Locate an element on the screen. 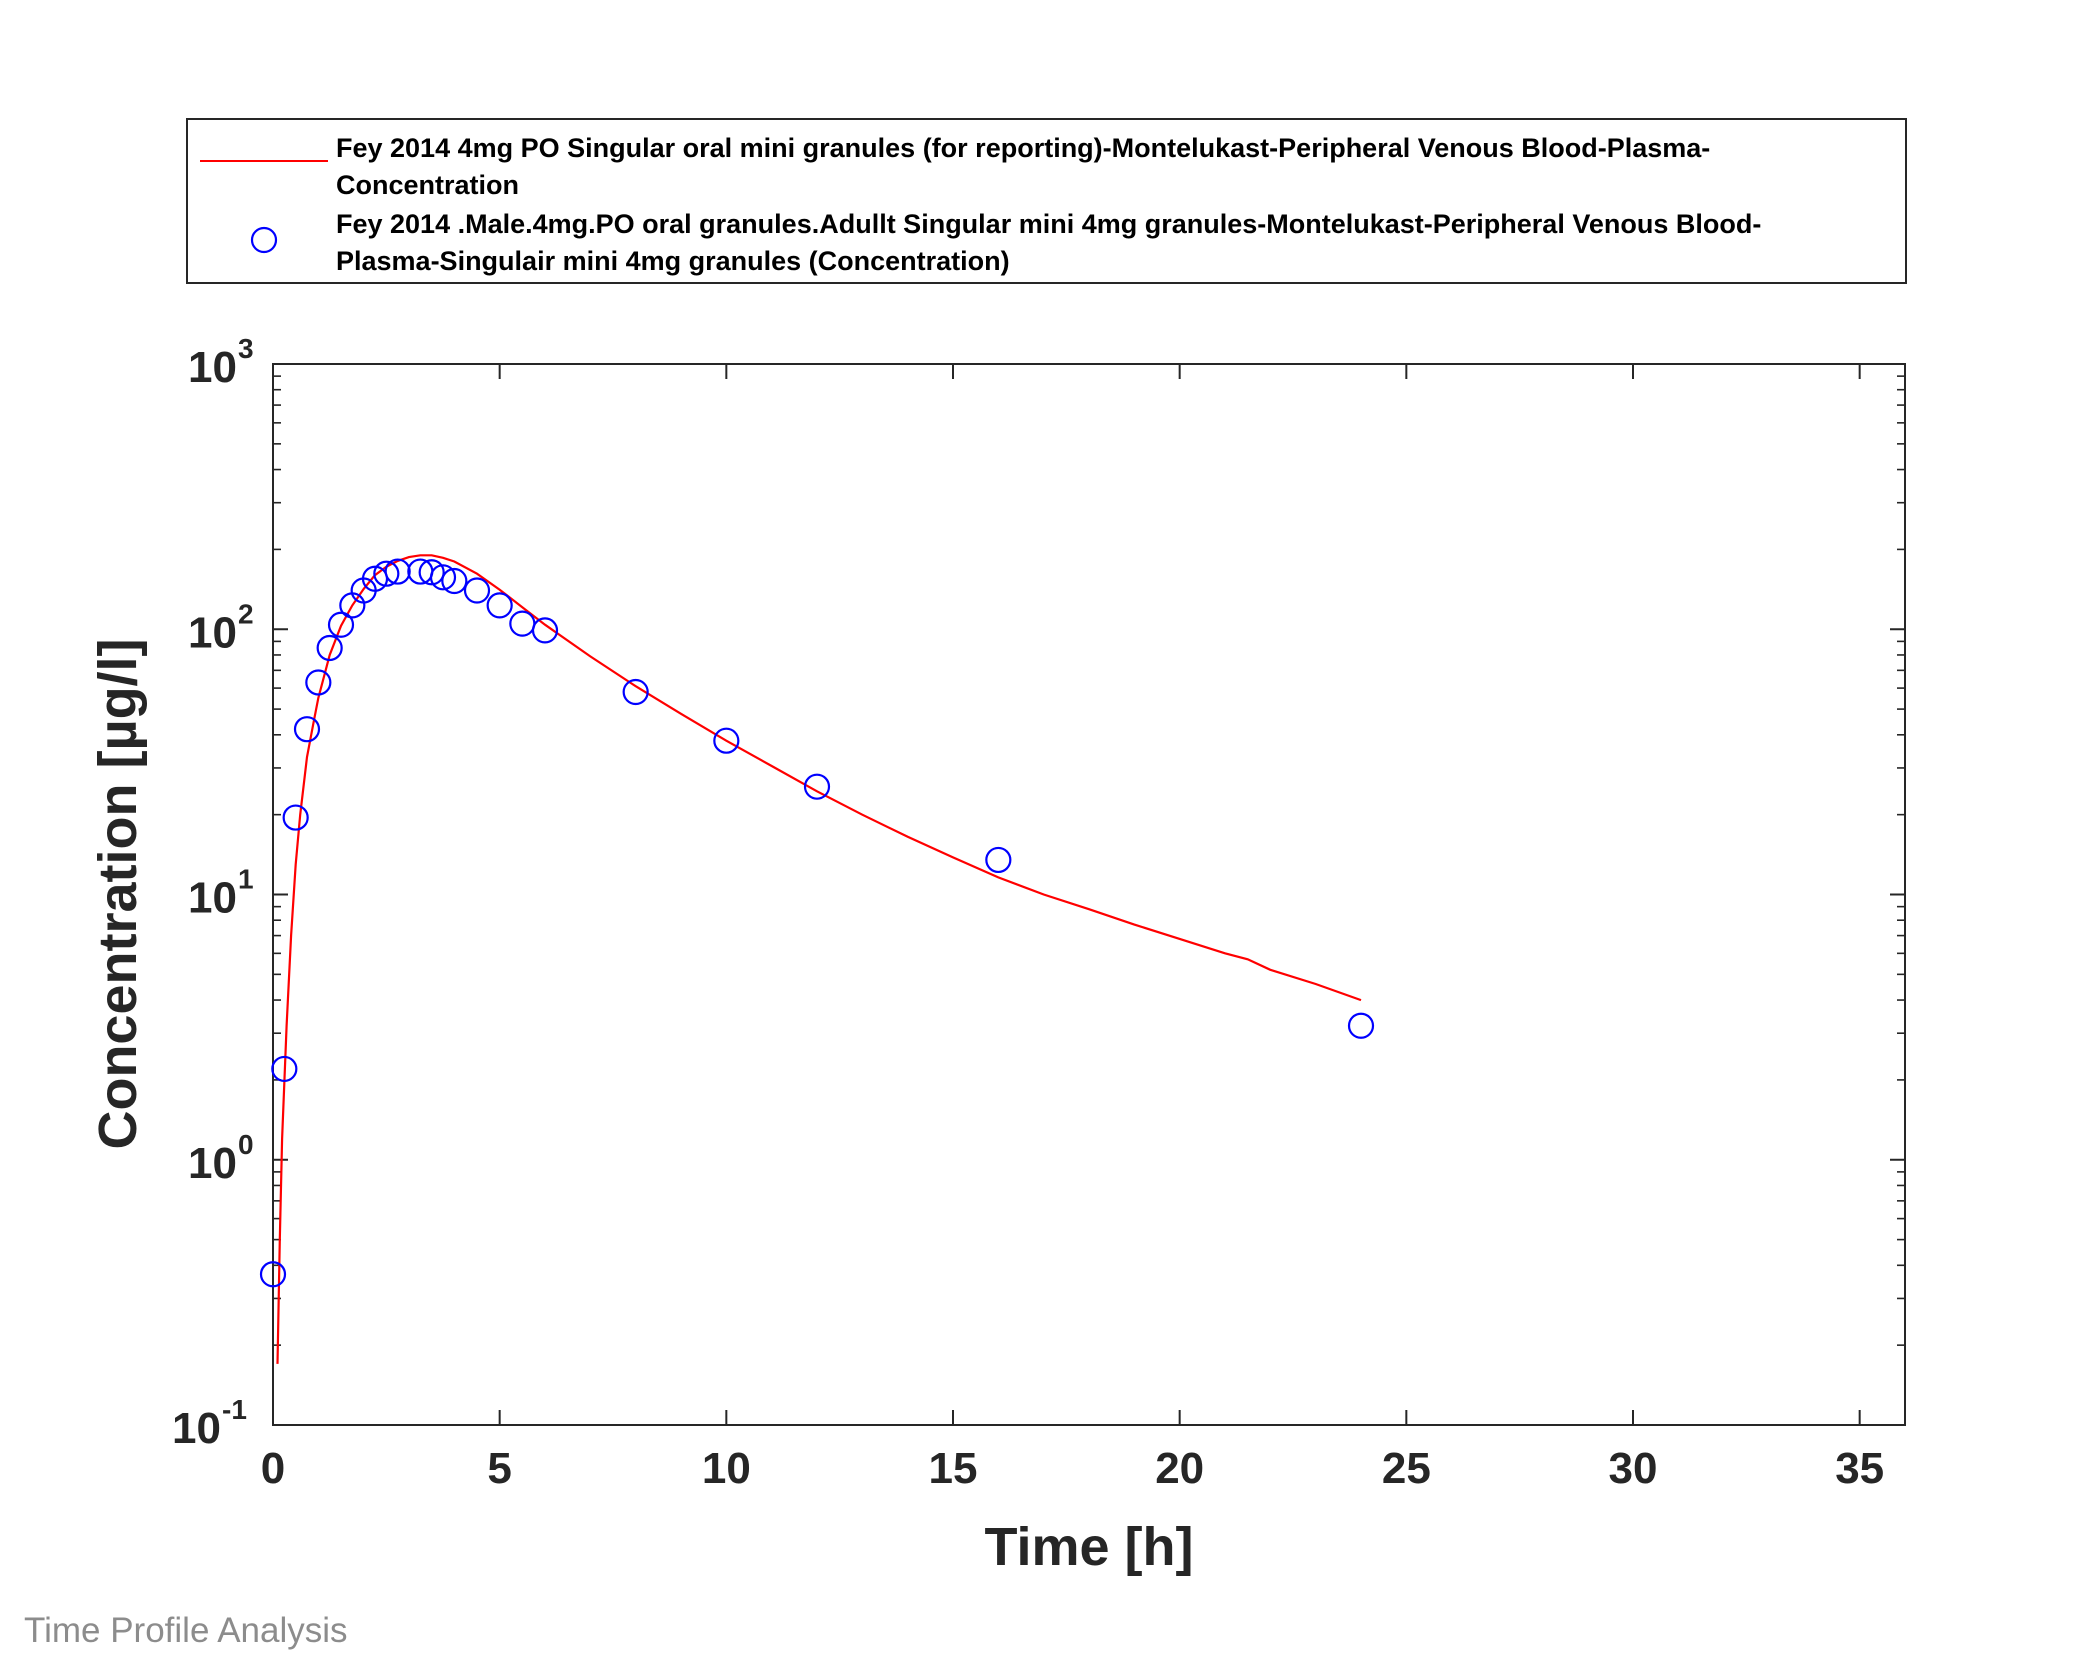  x-tick-label: 10 is located at coordinates (726, 1468).